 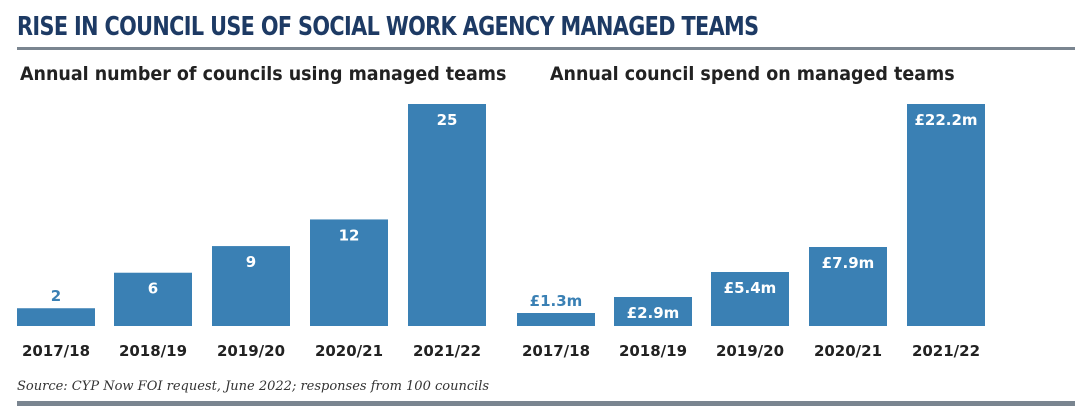 What do you see at coordinates (251, 262) in the screenshot?
I see `councils-data-label-2019-20: 9` at bounding box center [251, 262].